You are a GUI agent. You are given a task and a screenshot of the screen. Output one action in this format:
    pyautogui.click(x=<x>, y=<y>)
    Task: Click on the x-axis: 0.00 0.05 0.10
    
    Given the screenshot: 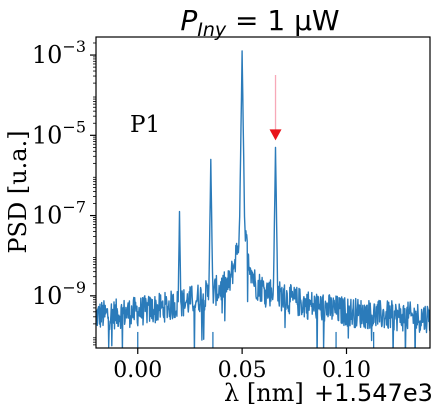 What is the action you would take?
    pyautogui.click(x=242, y=365)
    